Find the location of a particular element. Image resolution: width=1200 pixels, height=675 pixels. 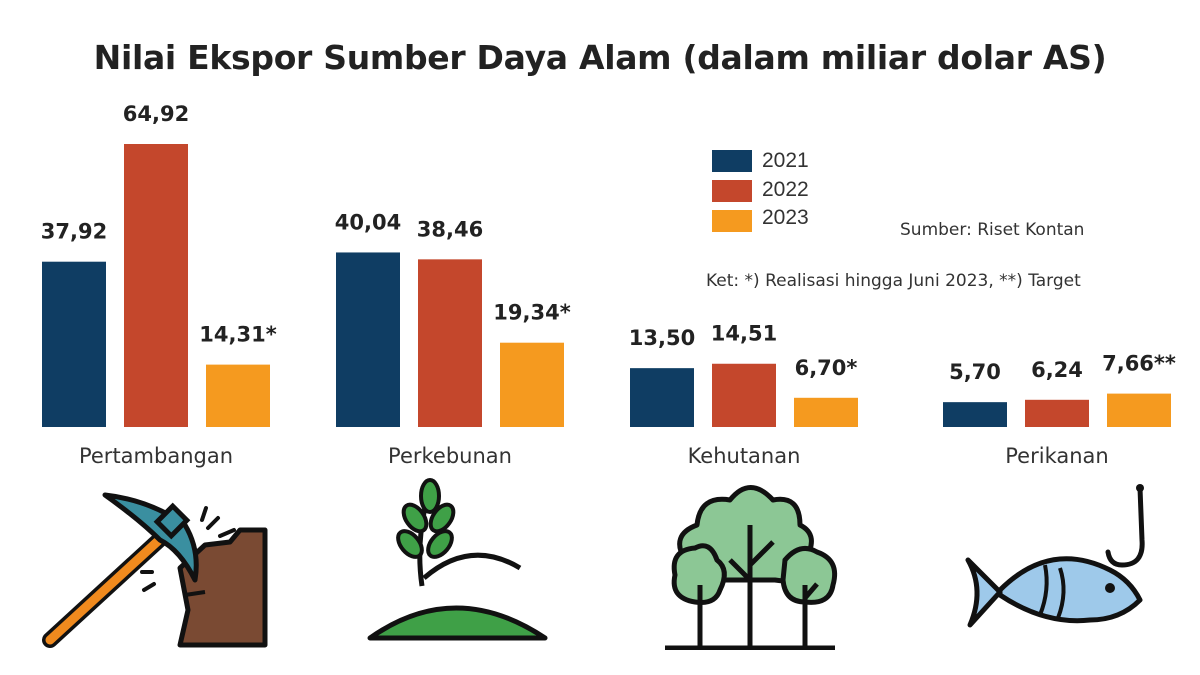

legend-swatch-2023 is located at coordinates (732, 221).